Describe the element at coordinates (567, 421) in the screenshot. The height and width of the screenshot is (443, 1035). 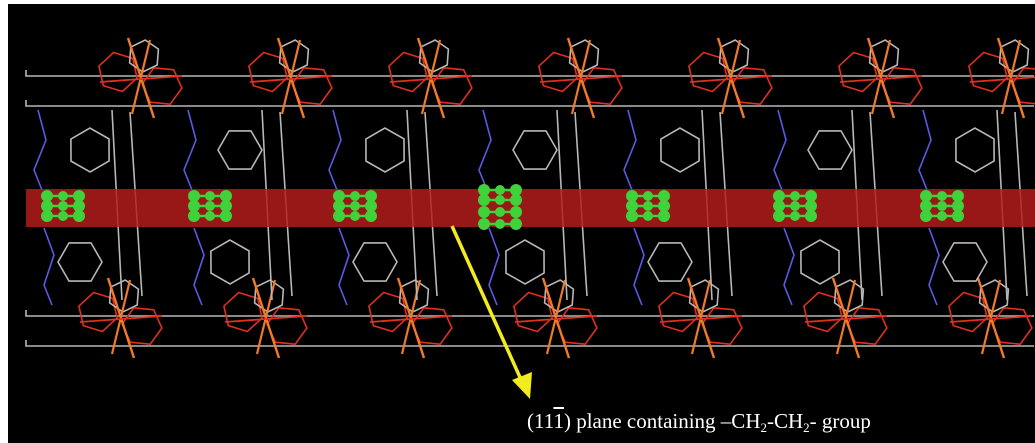
I see `caption-miller-close: )` at that location.